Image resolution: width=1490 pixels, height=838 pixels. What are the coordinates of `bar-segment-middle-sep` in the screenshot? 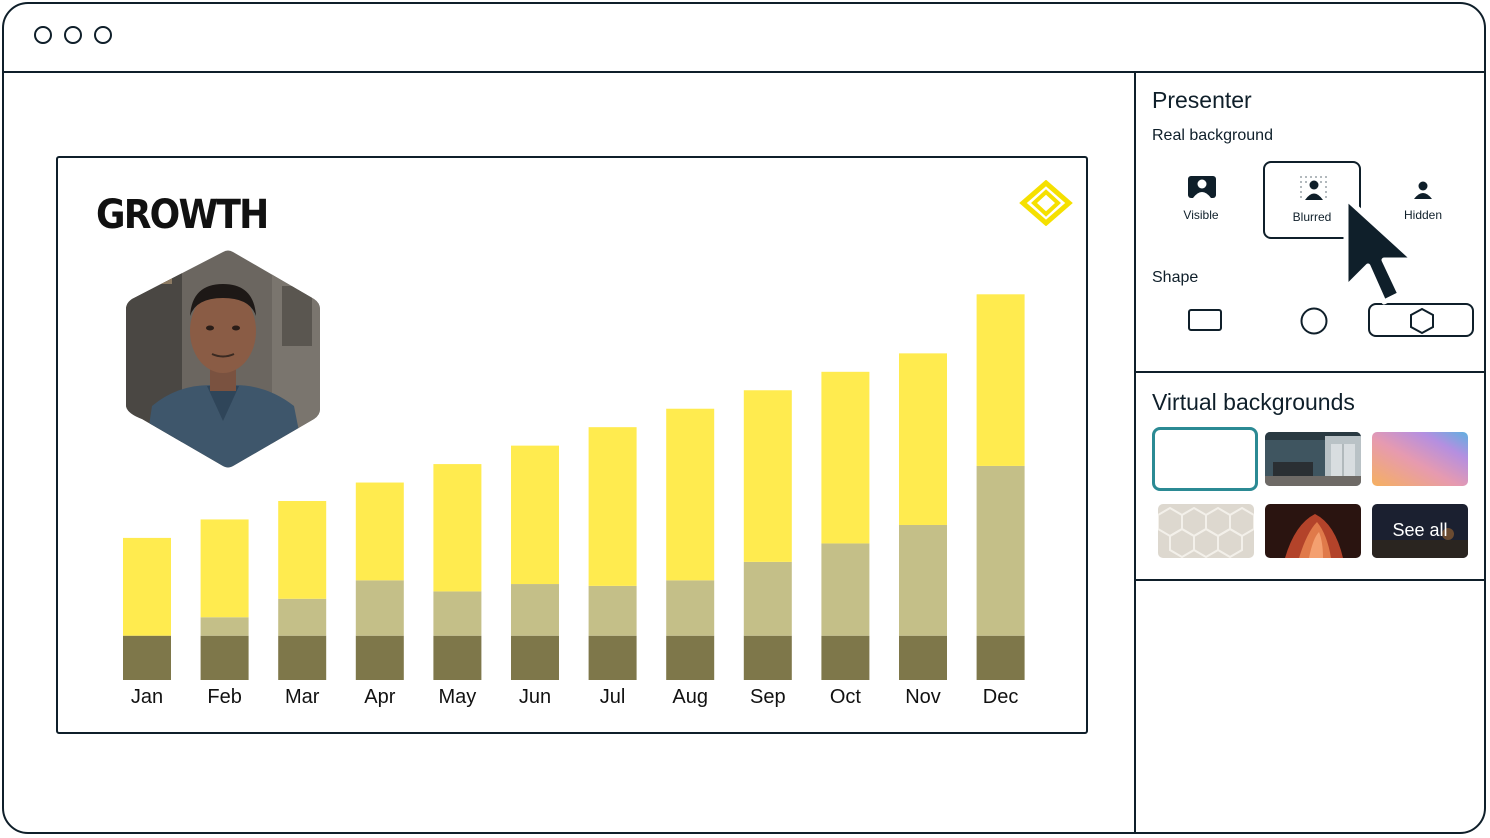 It's located at (767, 598).